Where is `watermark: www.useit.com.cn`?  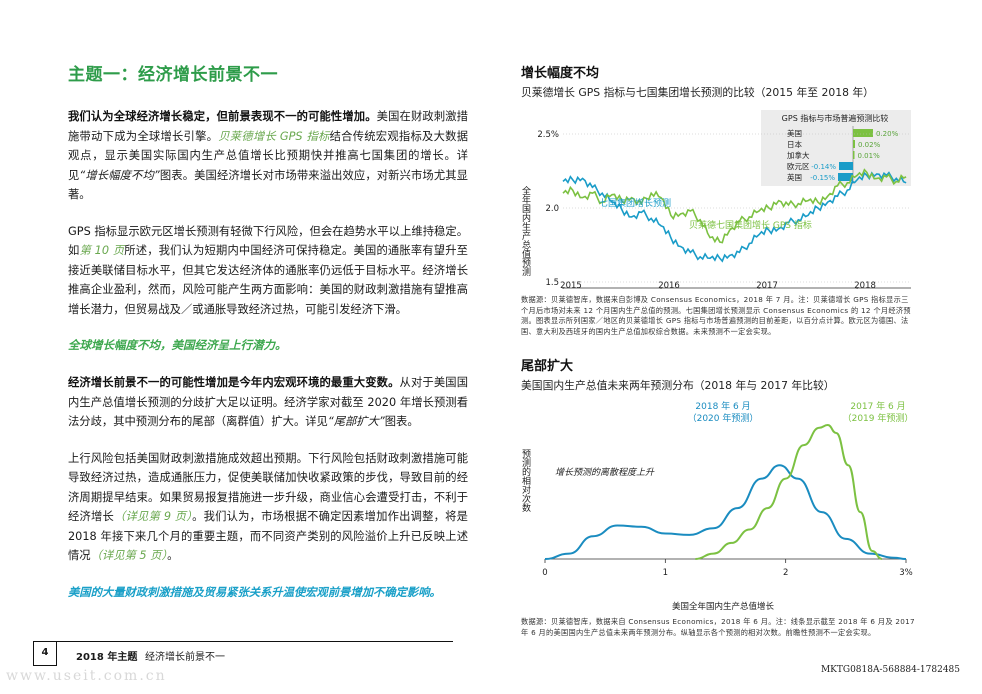 watermark: www.useit.com.cn is located at coordinates (86, 676).